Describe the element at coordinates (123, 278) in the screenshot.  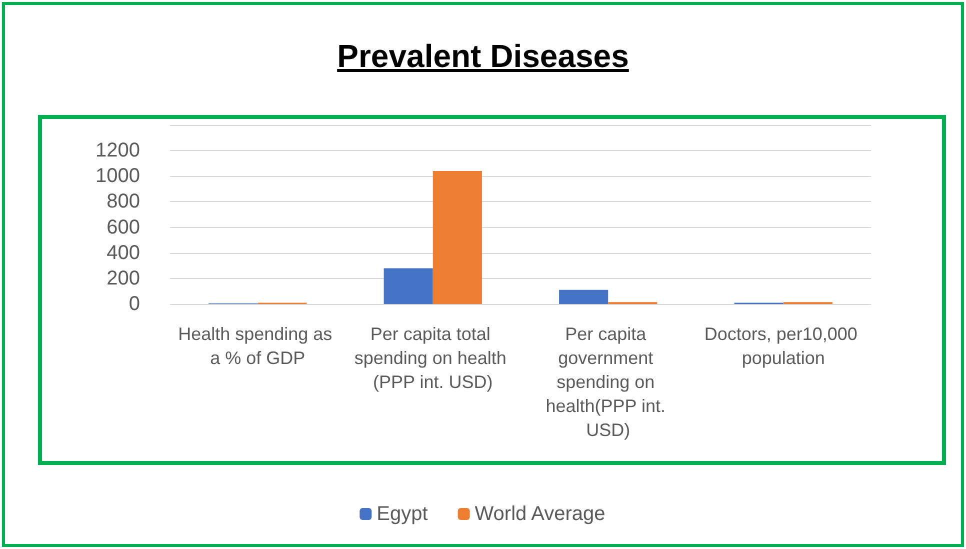
I see `y-tick-label: 200` at that location.